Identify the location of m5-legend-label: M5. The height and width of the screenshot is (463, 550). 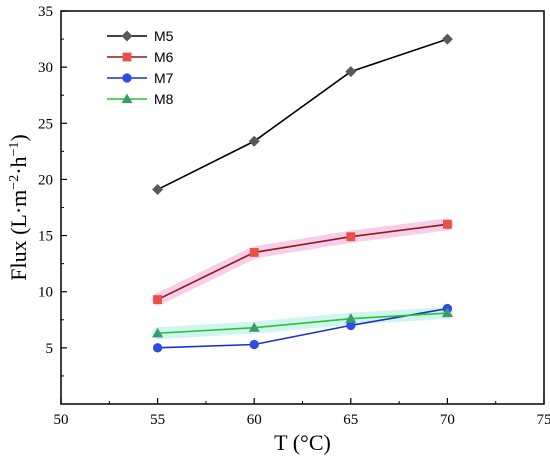
(164, 36).